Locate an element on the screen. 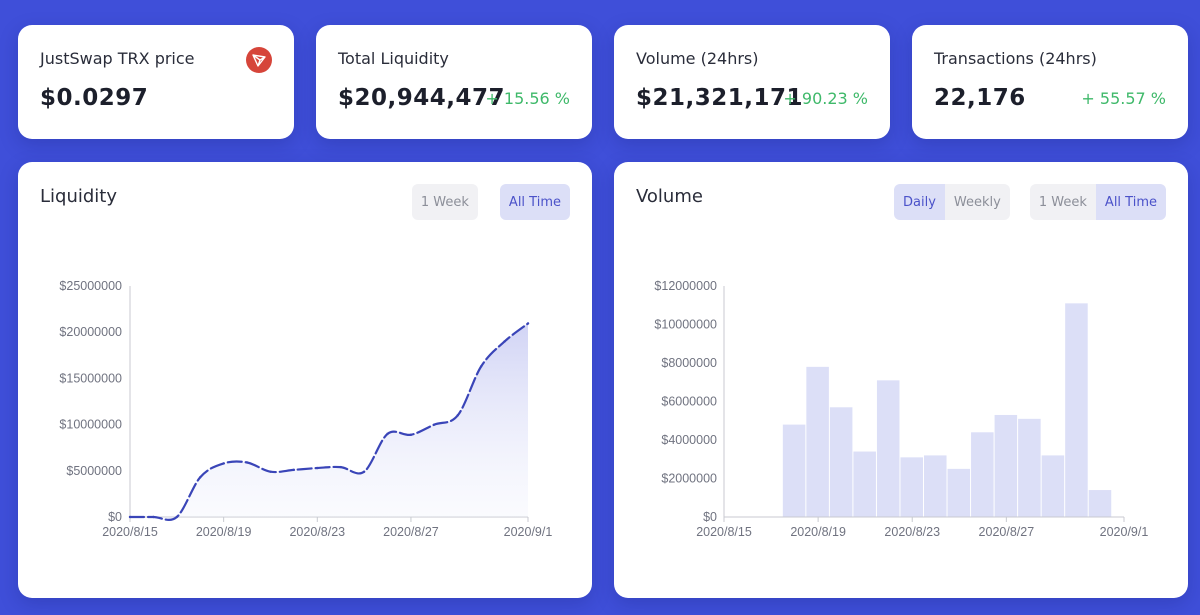 This screenshot has width=1200, height=615. liquidity-title: Liquidity is located at coordinates (79, 196).